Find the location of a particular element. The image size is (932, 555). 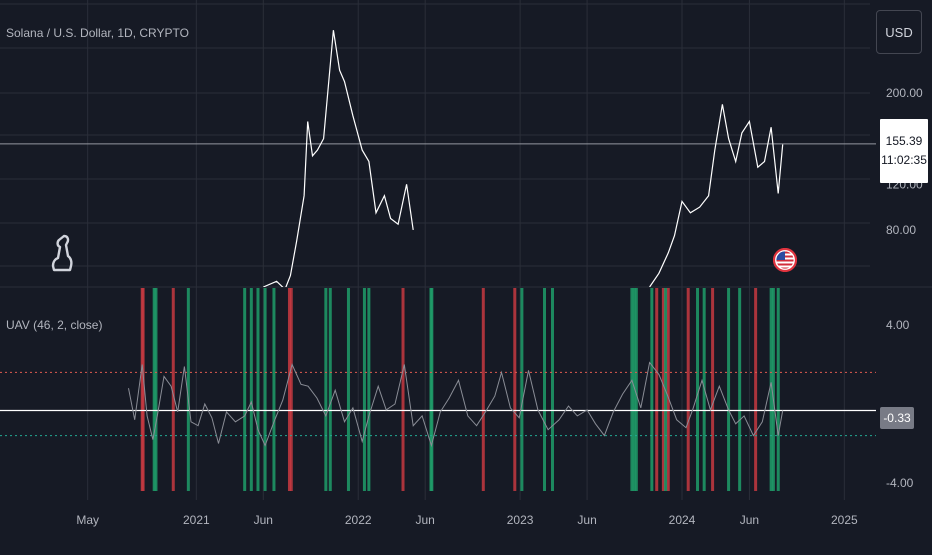

time-axis-tick: 2023 is located at coordinates (520, 520).